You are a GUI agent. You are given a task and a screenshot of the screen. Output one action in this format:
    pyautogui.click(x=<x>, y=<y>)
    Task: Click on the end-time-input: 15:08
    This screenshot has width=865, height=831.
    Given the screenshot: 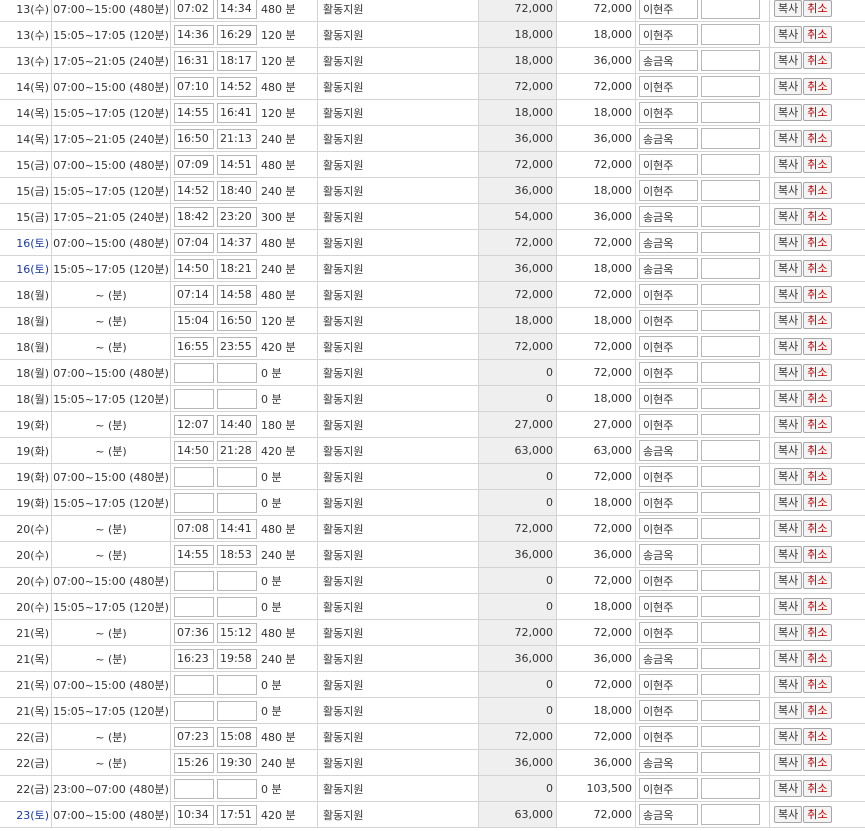 What is the action you would take?
    pyautogui.click(x=237, y=736)
    